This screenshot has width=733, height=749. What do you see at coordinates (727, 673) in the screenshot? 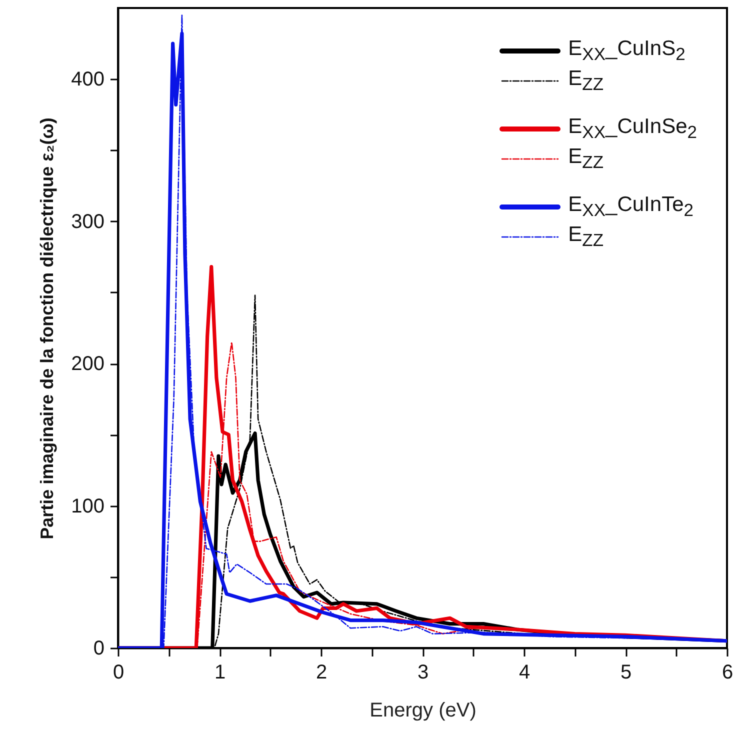
I see `x-tick-label: 6` at bounding box center [727, 673].